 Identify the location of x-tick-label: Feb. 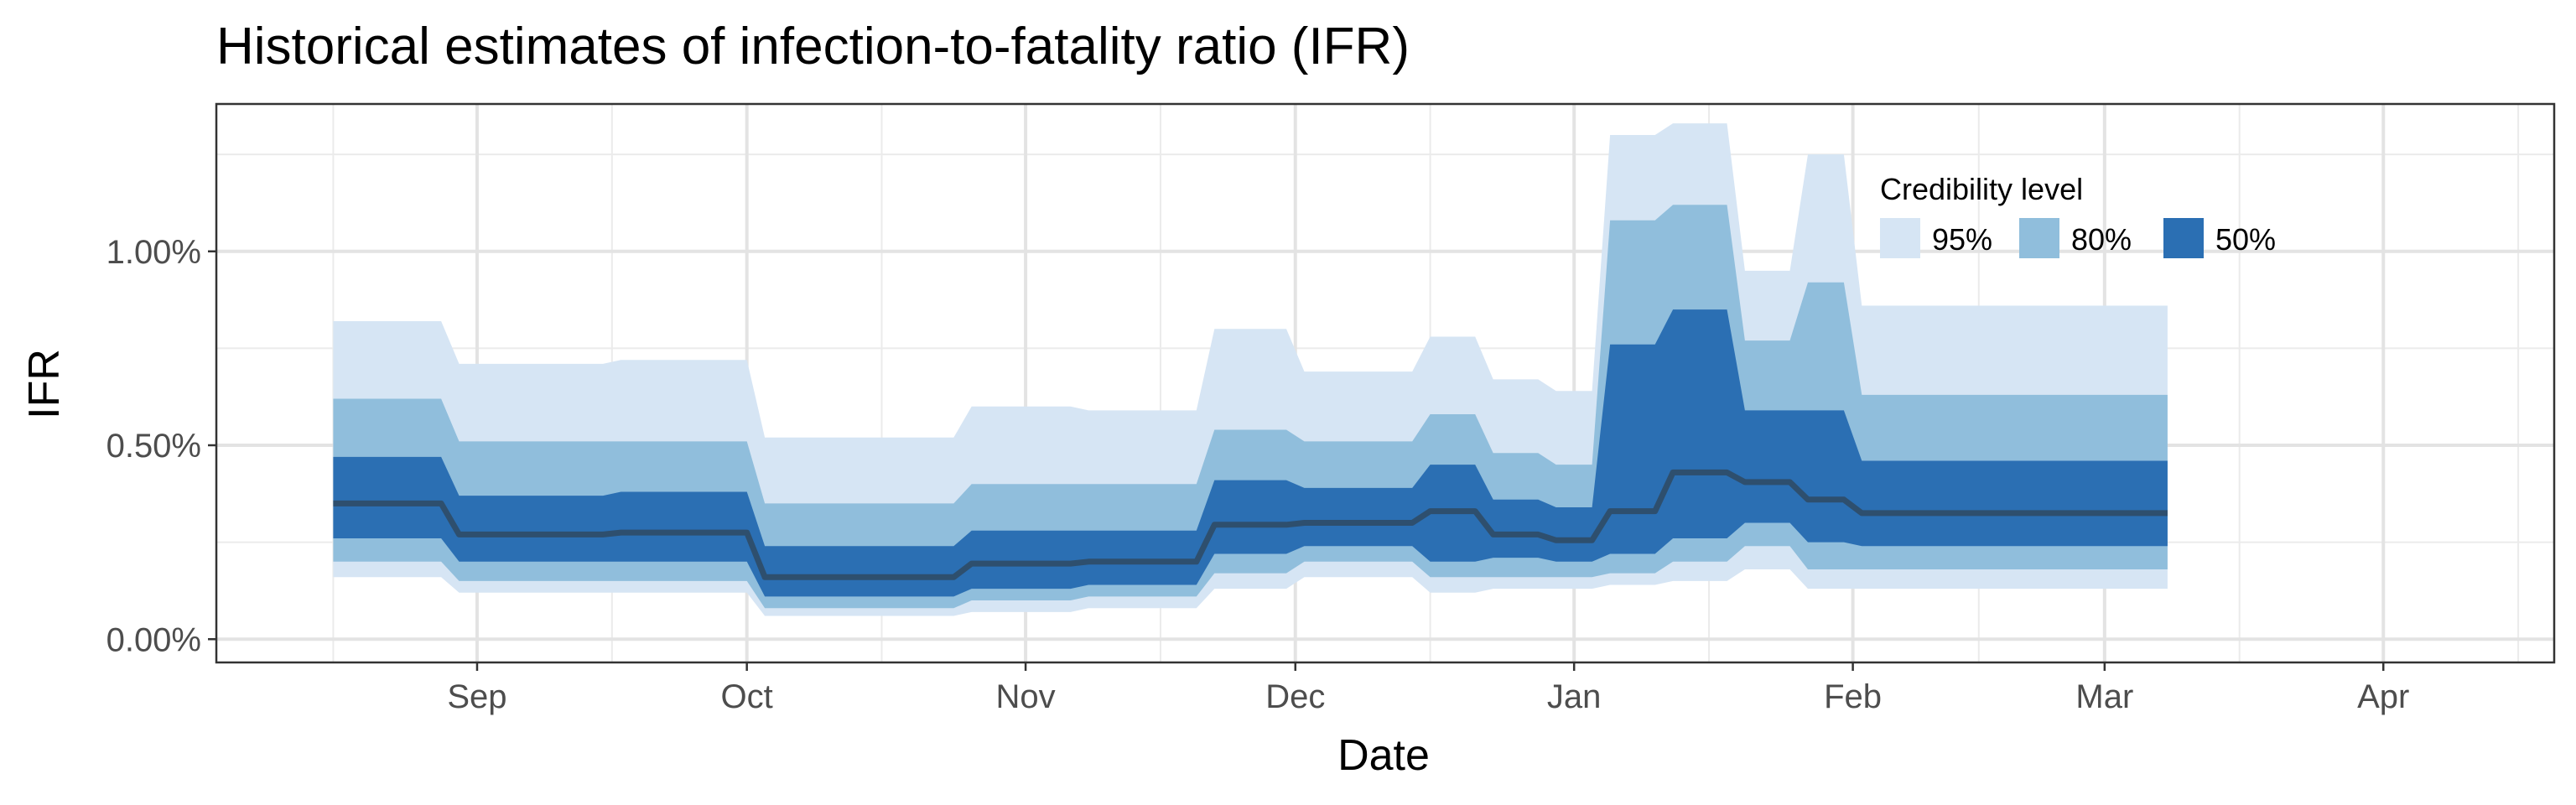
(1853, 696).